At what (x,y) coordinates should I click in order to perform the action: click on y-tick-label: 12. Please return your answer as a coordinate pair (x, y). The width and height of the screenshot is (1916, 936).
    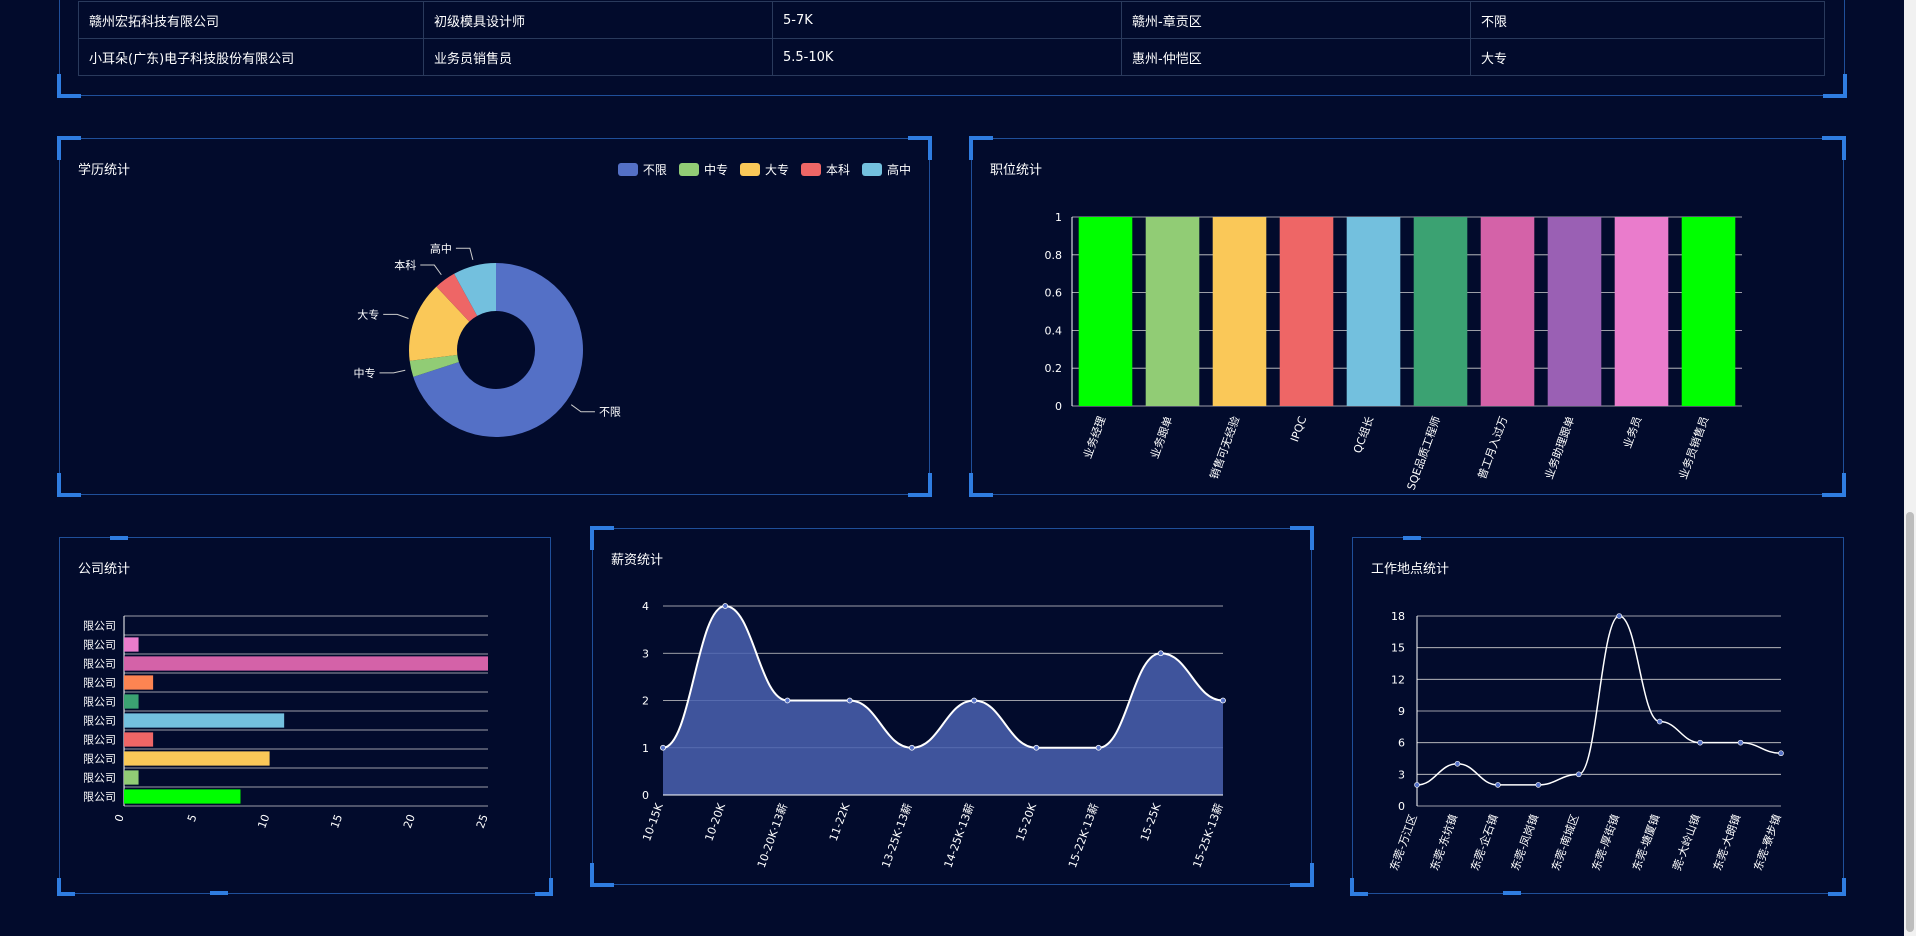
    Looking at the image, I should click on (1398, 679).